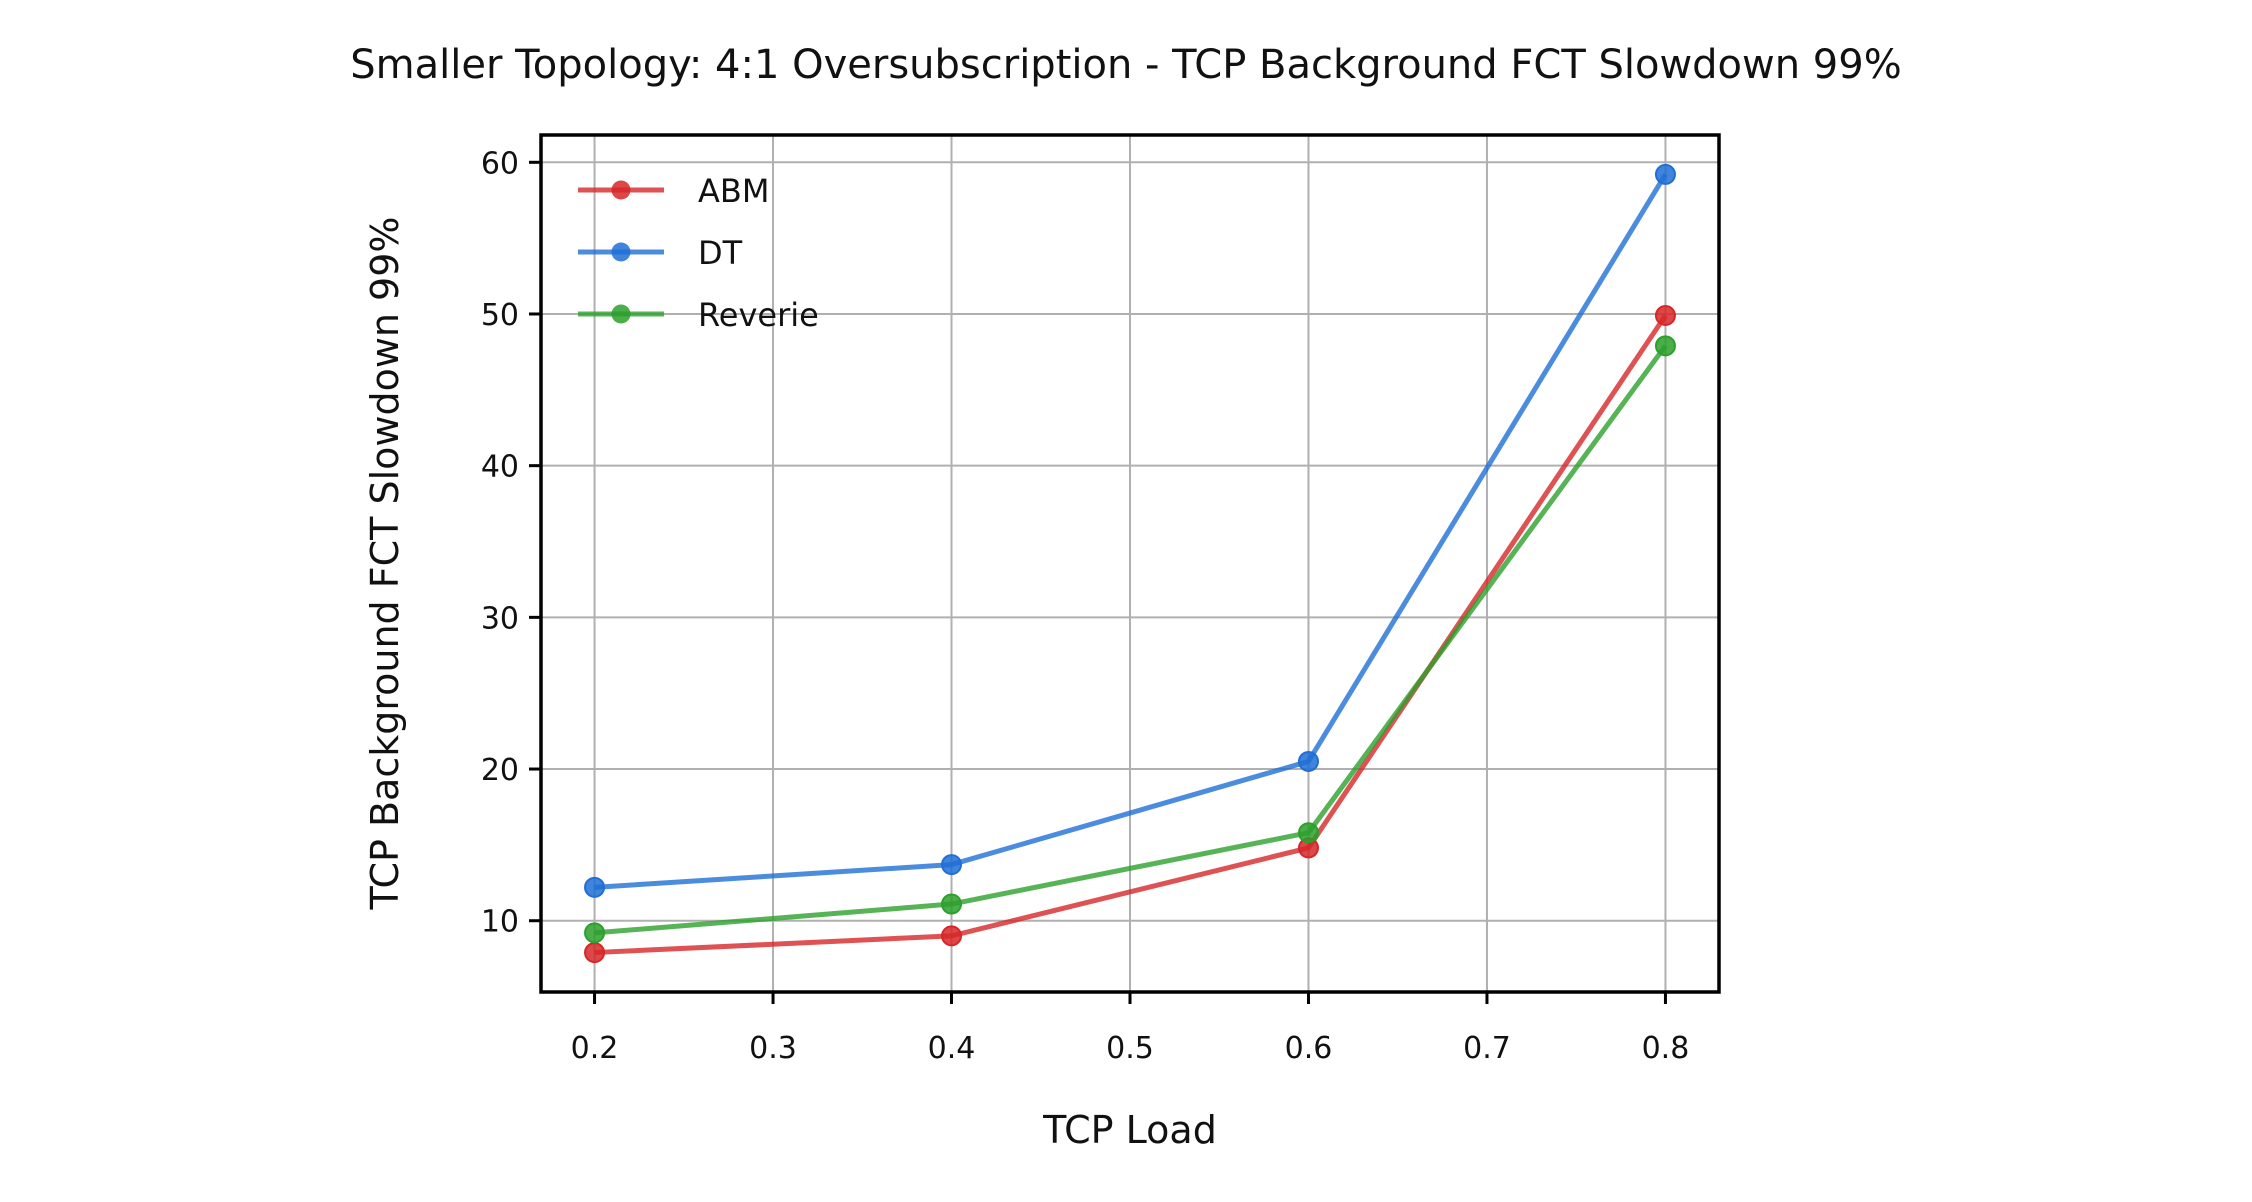 The width and height of the screenshot is (2252, 1202). What do you see at coordinates (733, 191) in the screenshot?
I see `legend-label: ABM` at bounding box center [733, 191].